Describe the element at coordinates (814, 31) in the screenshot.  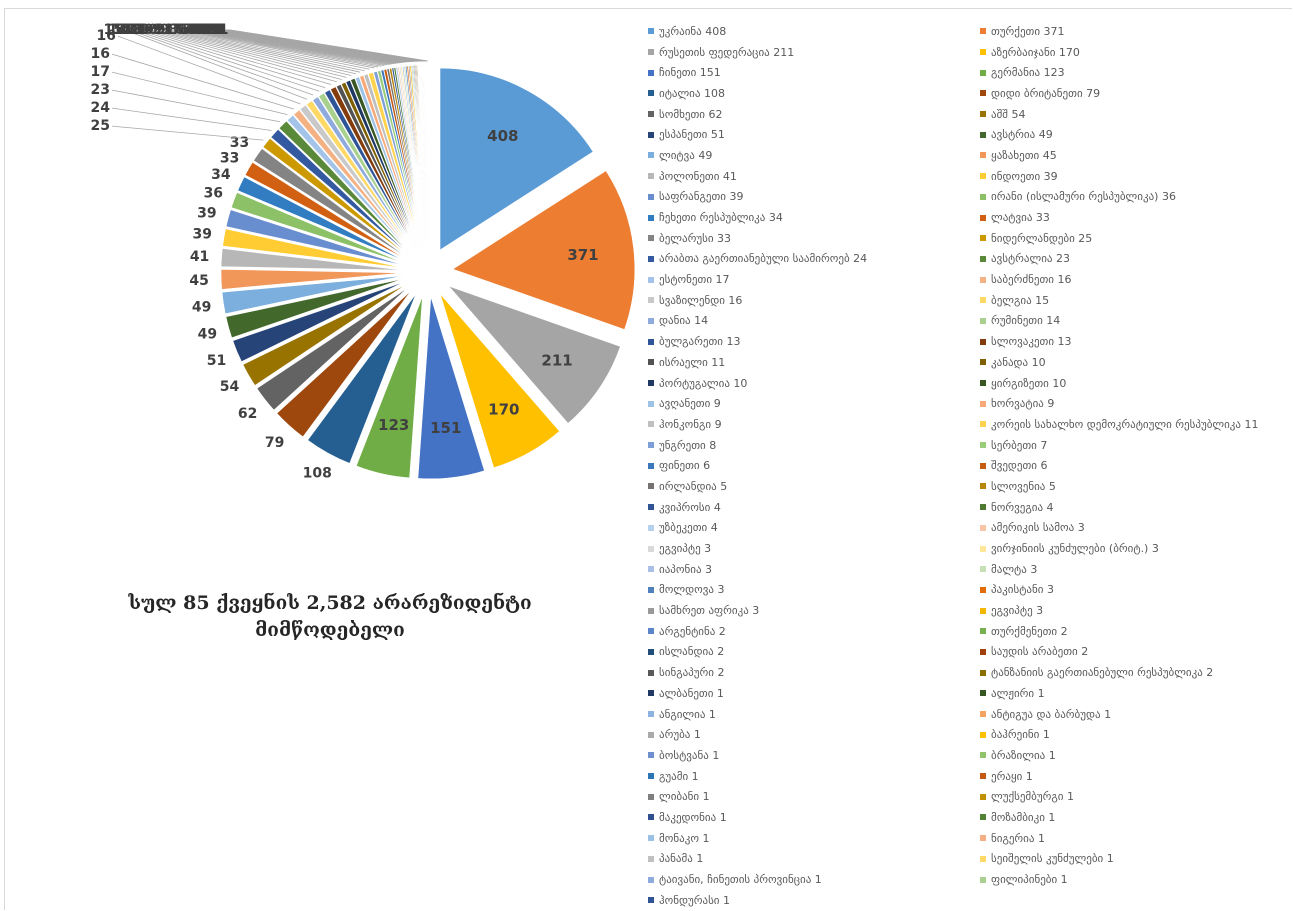
I see `legend-item: უკრაინა 408` at that location.